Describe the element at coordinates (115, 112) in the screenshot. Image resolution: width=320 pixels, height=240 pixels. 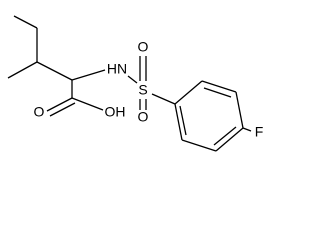
I see `atom-label: OH` at that location.